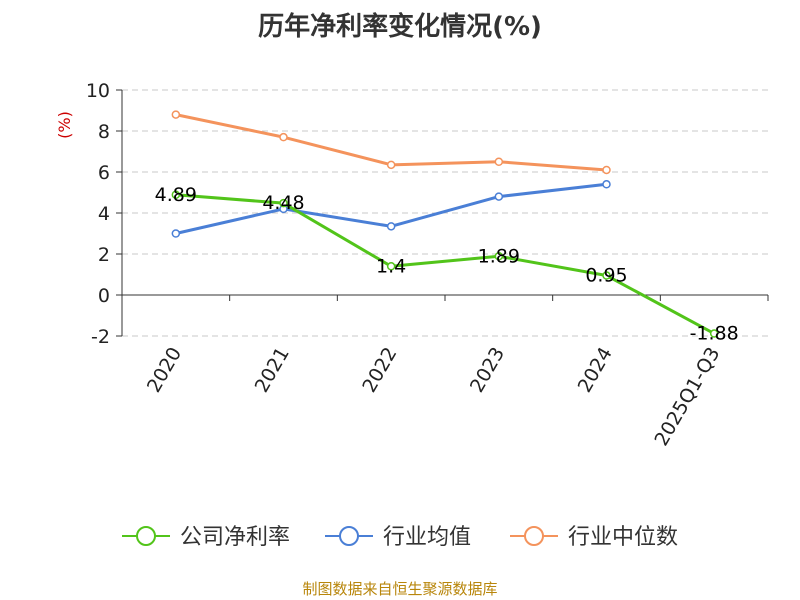  What do you see at coordinates (104, 132) in the screenshot?
I see `y-tick-label: 8` at bounding box center [104, 132].